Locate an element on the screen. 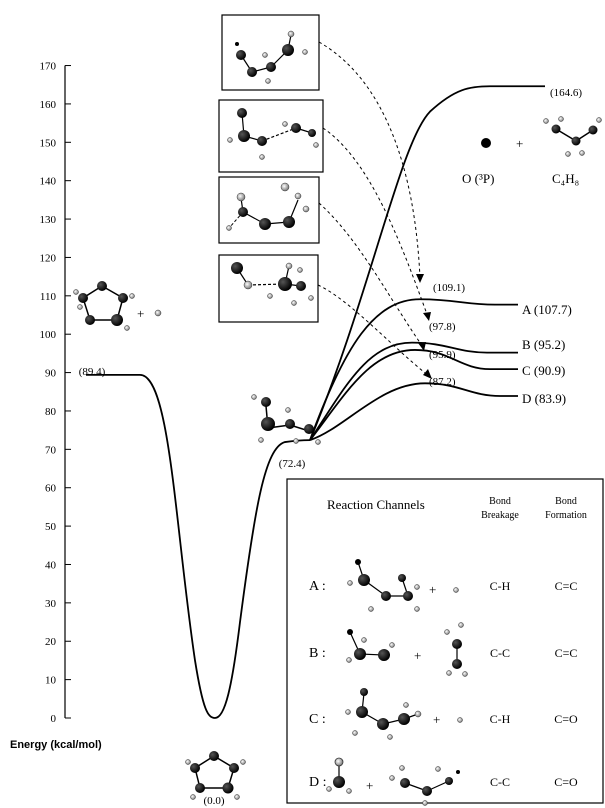  connector-d is located at coordinates (374, 331).